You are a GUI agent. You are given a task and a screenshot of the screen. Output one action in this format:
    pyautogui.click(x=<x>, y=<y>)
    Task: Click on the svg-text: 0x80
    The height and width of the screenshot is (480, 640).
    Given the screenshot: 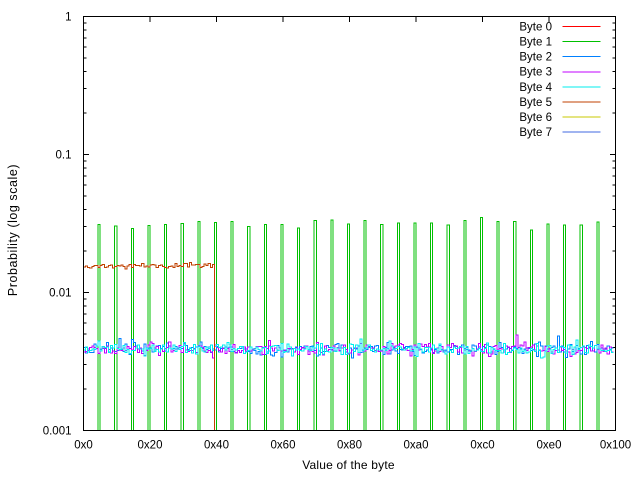 What is the action you would take?
    pyautogui.click(x=349, y=446)
    